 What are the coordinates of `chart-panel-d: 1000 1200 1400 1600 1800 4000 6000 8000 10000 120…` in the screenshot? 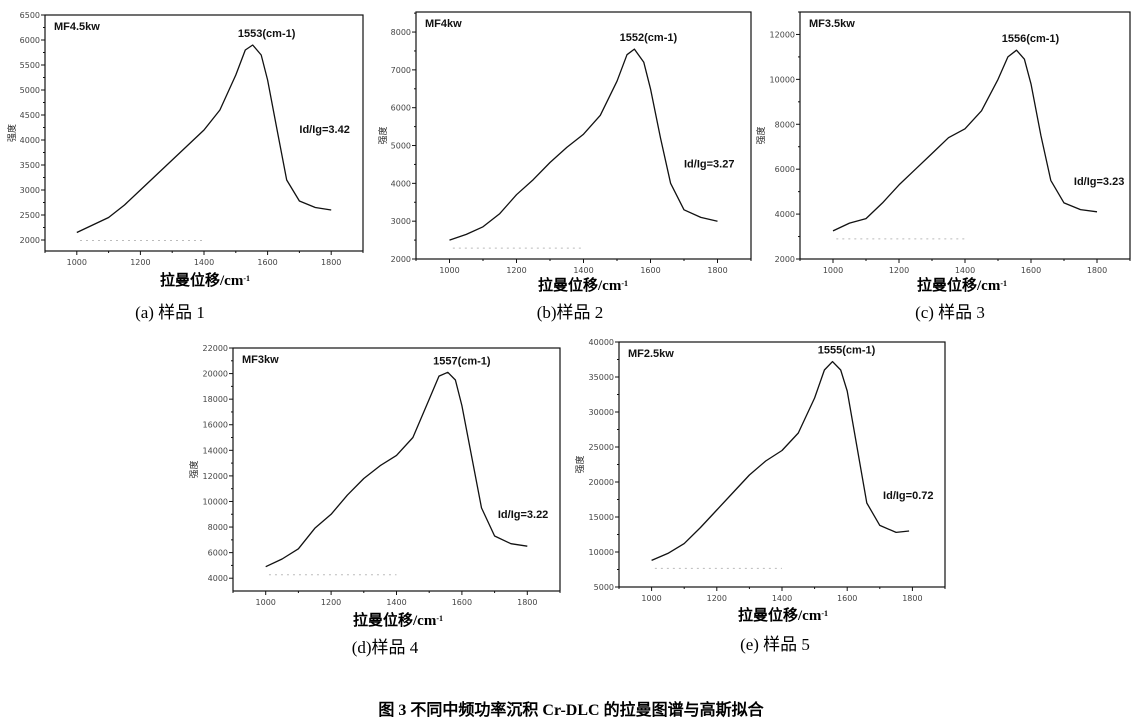 It's located at (374, 500).